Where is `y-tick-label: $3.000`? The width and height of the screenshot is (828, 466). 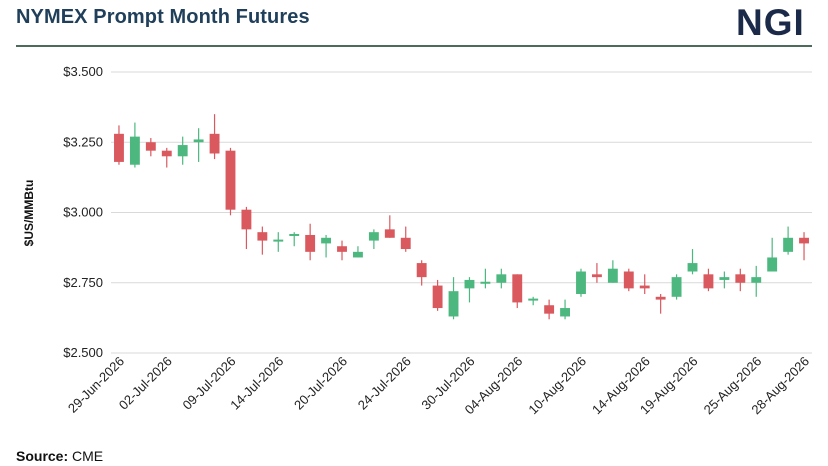 y-tick-label: $3.000 is located at coordinates (83, 212).